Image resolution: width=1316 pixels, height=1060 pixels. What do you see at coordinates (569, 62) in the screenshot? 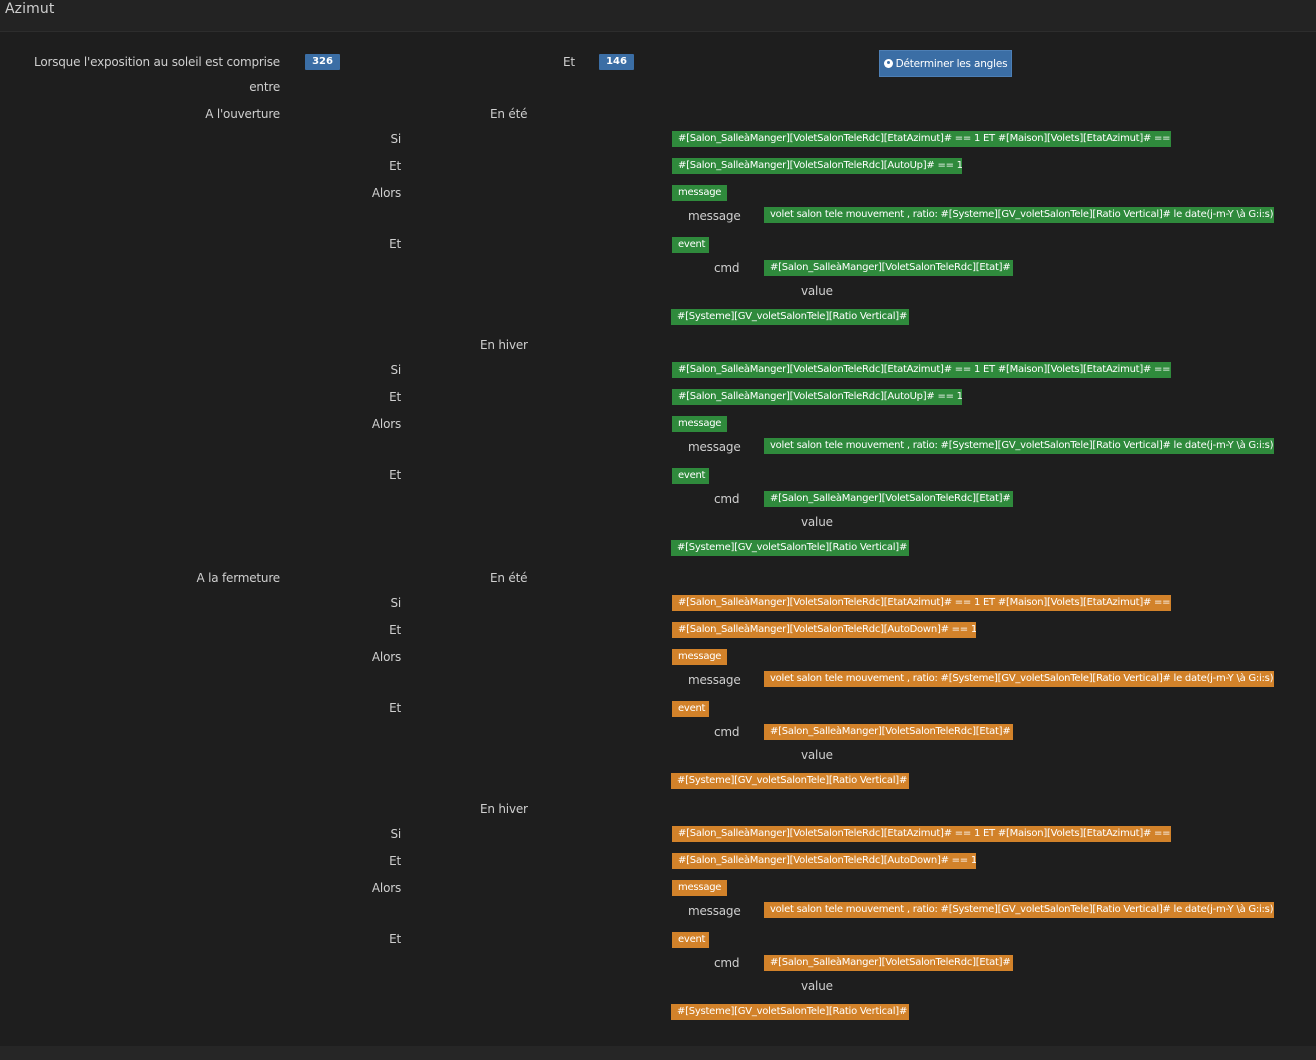
I see `and-label: Et` at bounding box center [569, 62].